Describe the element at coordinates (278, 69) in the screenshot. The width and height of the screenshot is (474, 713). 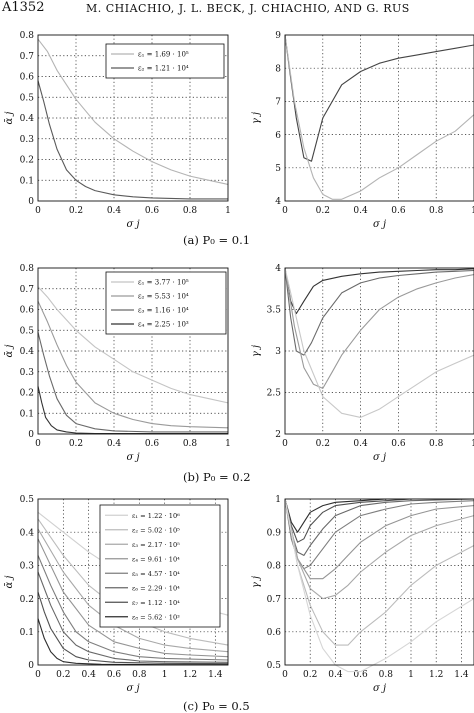
I see `y-tick-label: 8` at that location.